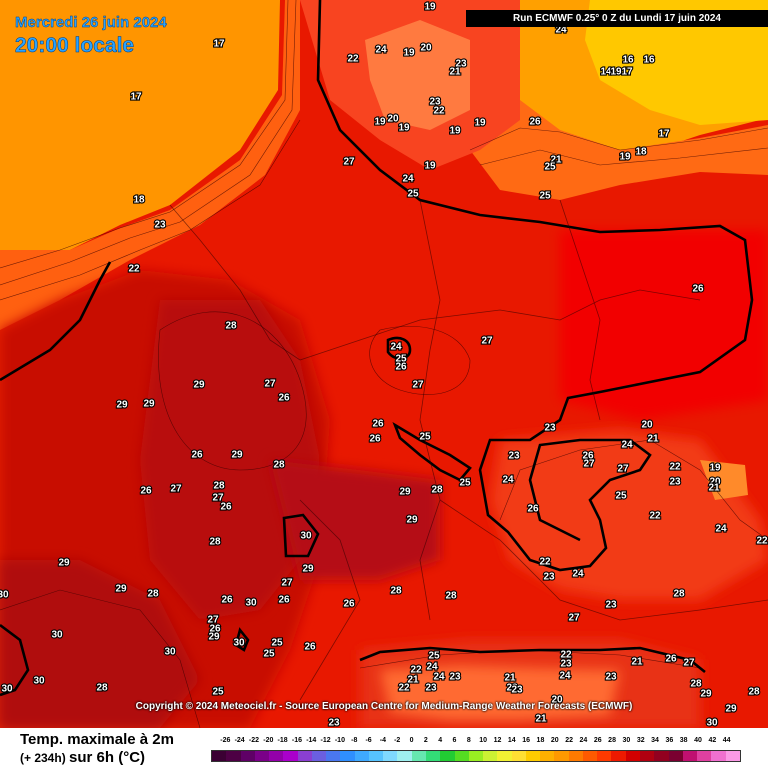 The image size is (768, 768). I want to click on variable-unit: sur 6h (°C), so click(107, 757).